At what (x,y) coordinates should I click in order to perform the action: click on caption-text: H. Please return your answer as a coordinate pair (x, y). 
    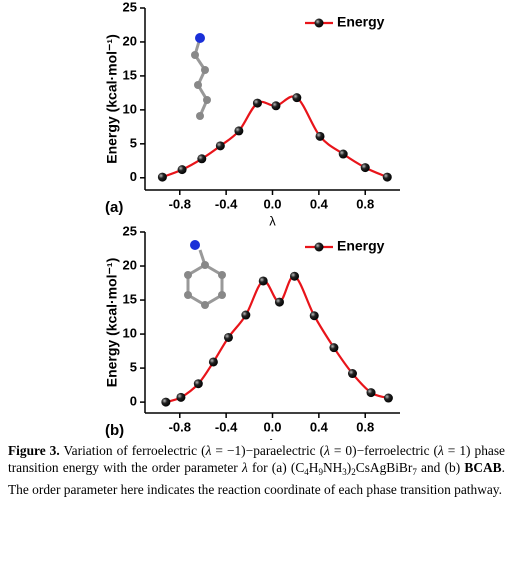
    Looking at the image, I should click on (313, 467).